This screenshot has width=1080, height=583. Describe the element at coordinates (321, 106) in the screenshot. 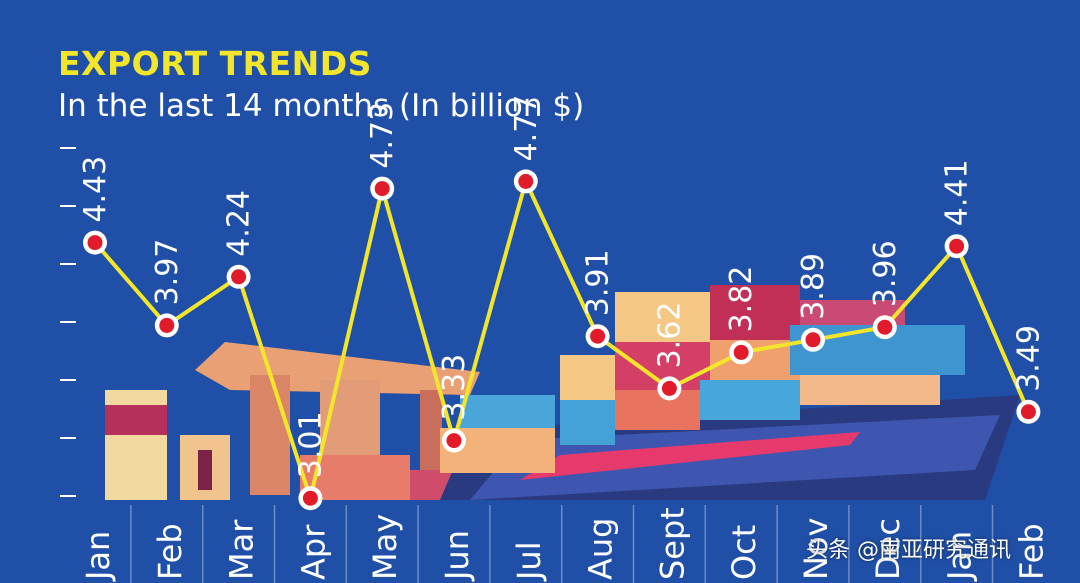

I see `chart-subtitle: In the last 14 months (In billion $)` at that location.